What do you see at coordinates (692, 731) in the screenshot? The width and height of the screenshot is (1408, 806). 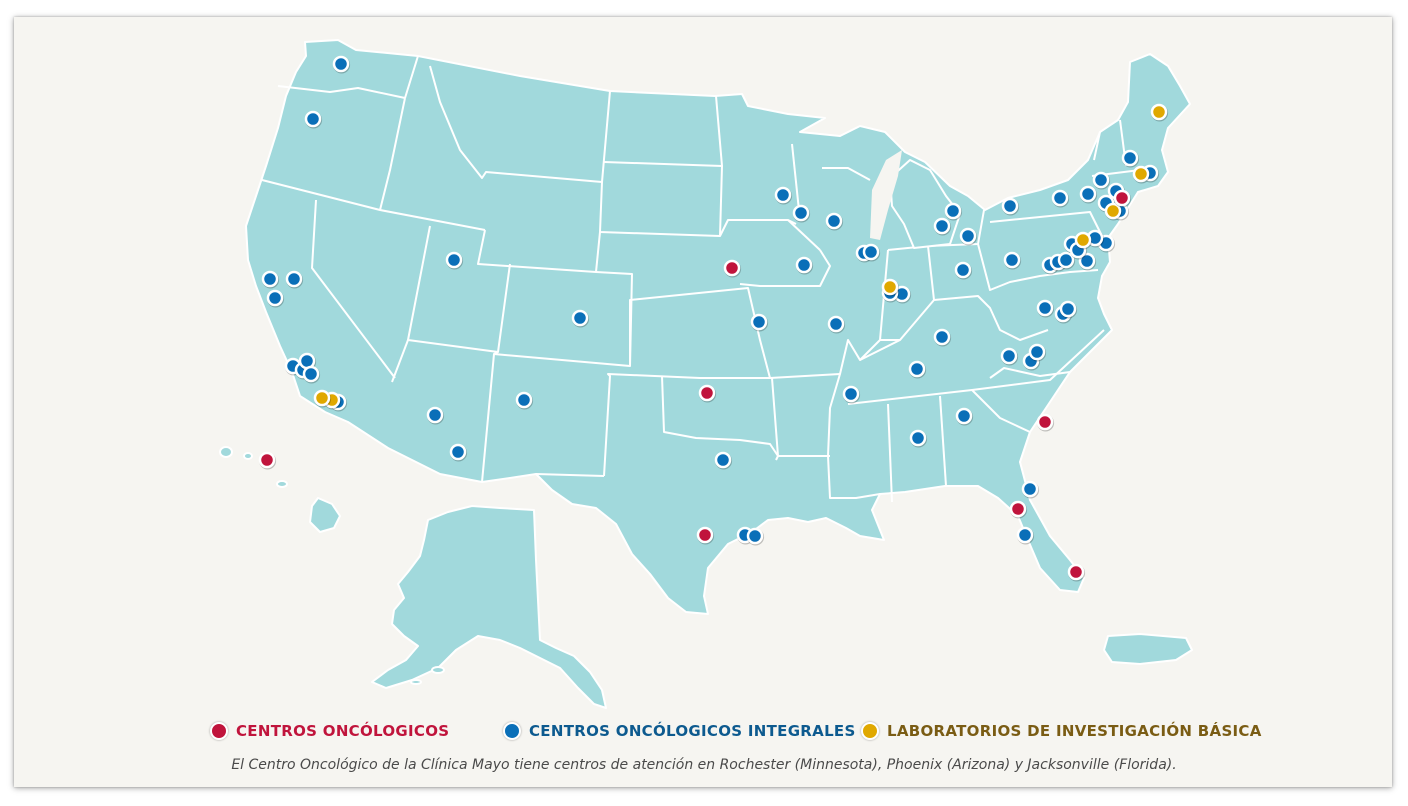 I see `legend-label-comprehensive: CENTROS ONCÓLOGICOS INTEGRALES` at bounding box center [692, 731].